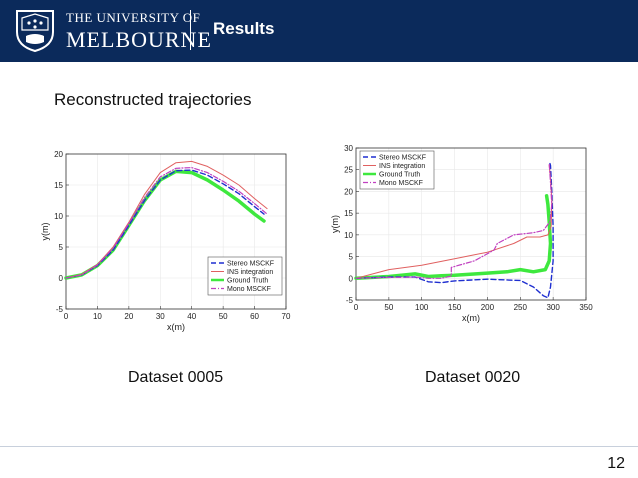 The image size is (638, 478). What do you see at coordinates (139, 39) in the screenshot?
I see `university-name-line2: MELBOURNE` at bounding box center [139, 39].